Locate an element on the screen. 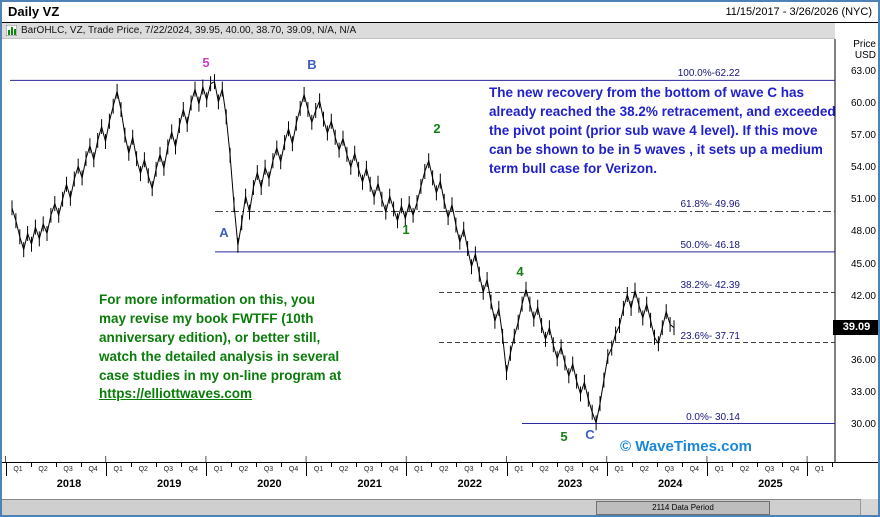 This screenshot has width=880, height=517. wave-label-1: 1 is located at coordinates (406, 229).